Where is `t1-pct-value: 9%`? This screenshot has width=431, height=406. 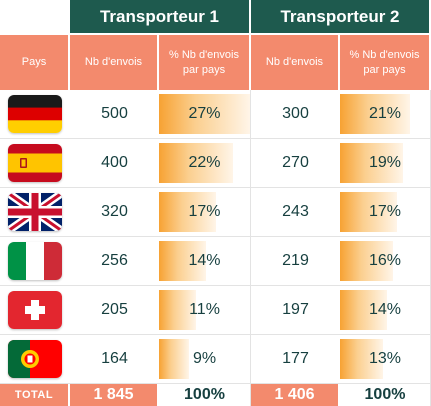
t1-pct-value: 9% is located at coordinates (204, 358).